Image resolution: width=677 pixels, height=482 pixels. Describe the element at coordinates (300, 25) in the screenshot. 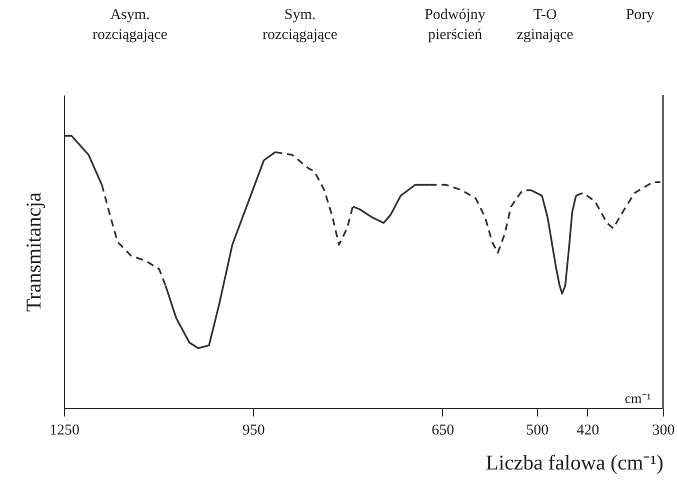

I see `text: Sym. rozciągające` at that location.